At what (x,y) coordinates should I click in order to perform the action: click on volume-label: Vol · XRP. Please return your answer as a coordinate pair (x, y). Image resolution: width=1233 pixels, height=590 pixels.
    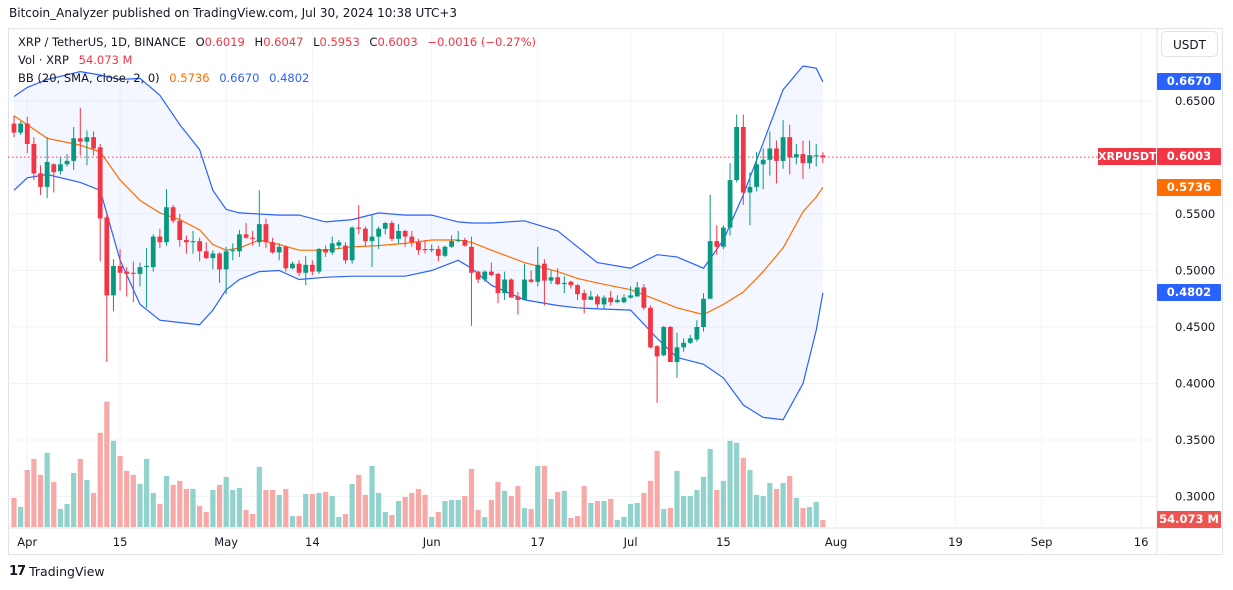
    Looking at the image, I should click on (43, 60).